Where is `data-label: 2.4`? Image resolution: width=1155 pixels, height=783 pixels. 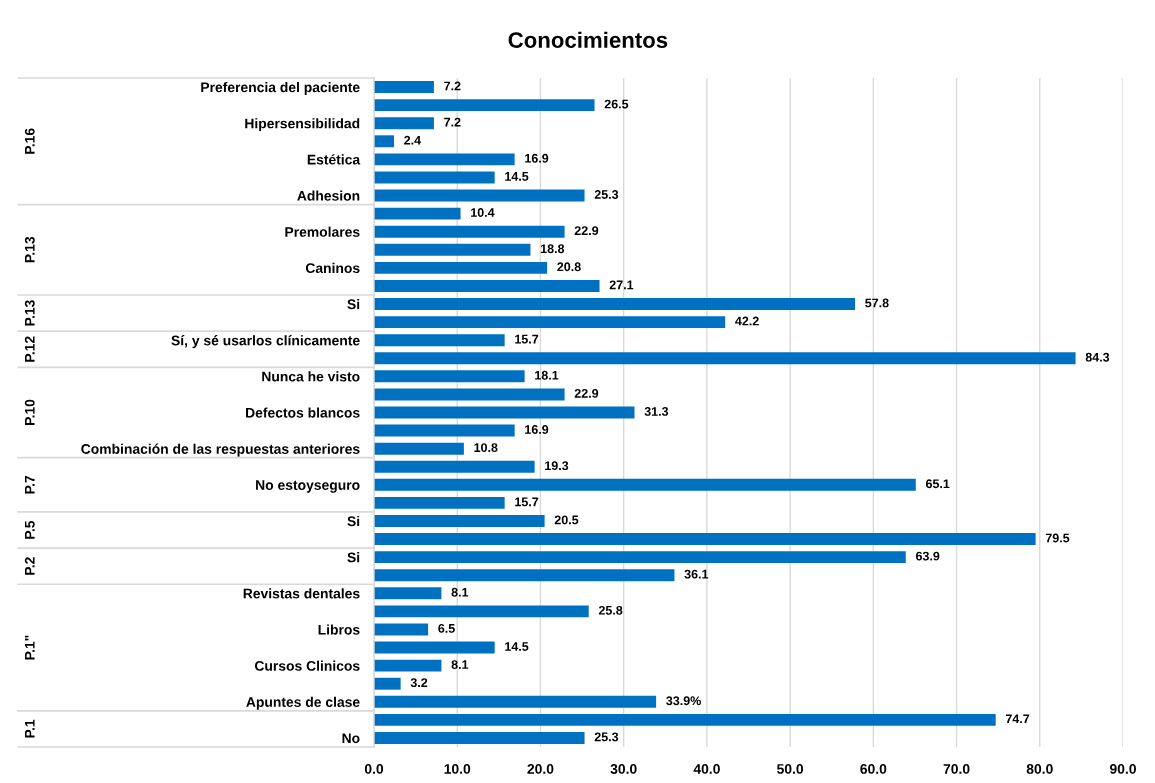
data-label: 2.4 is located at coordinates (413, 140).